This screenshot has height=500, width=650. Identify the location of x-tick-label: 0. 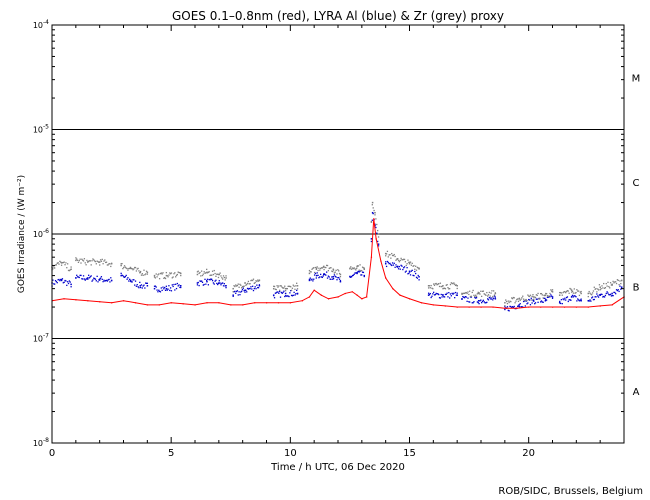
(52, 453).